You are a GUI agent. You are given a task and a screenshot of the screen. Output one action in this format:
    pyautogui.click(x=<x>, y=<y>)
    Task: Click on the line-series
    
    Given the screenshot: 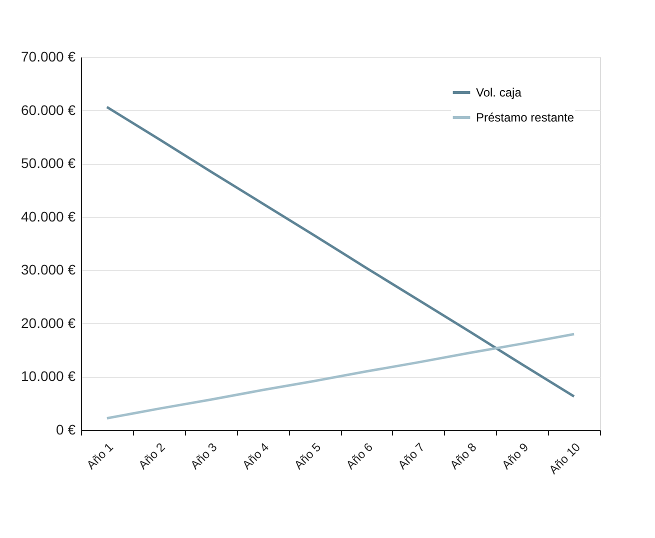 What is the action you would take?
    pyautogui.click(x=341, y=376)
    